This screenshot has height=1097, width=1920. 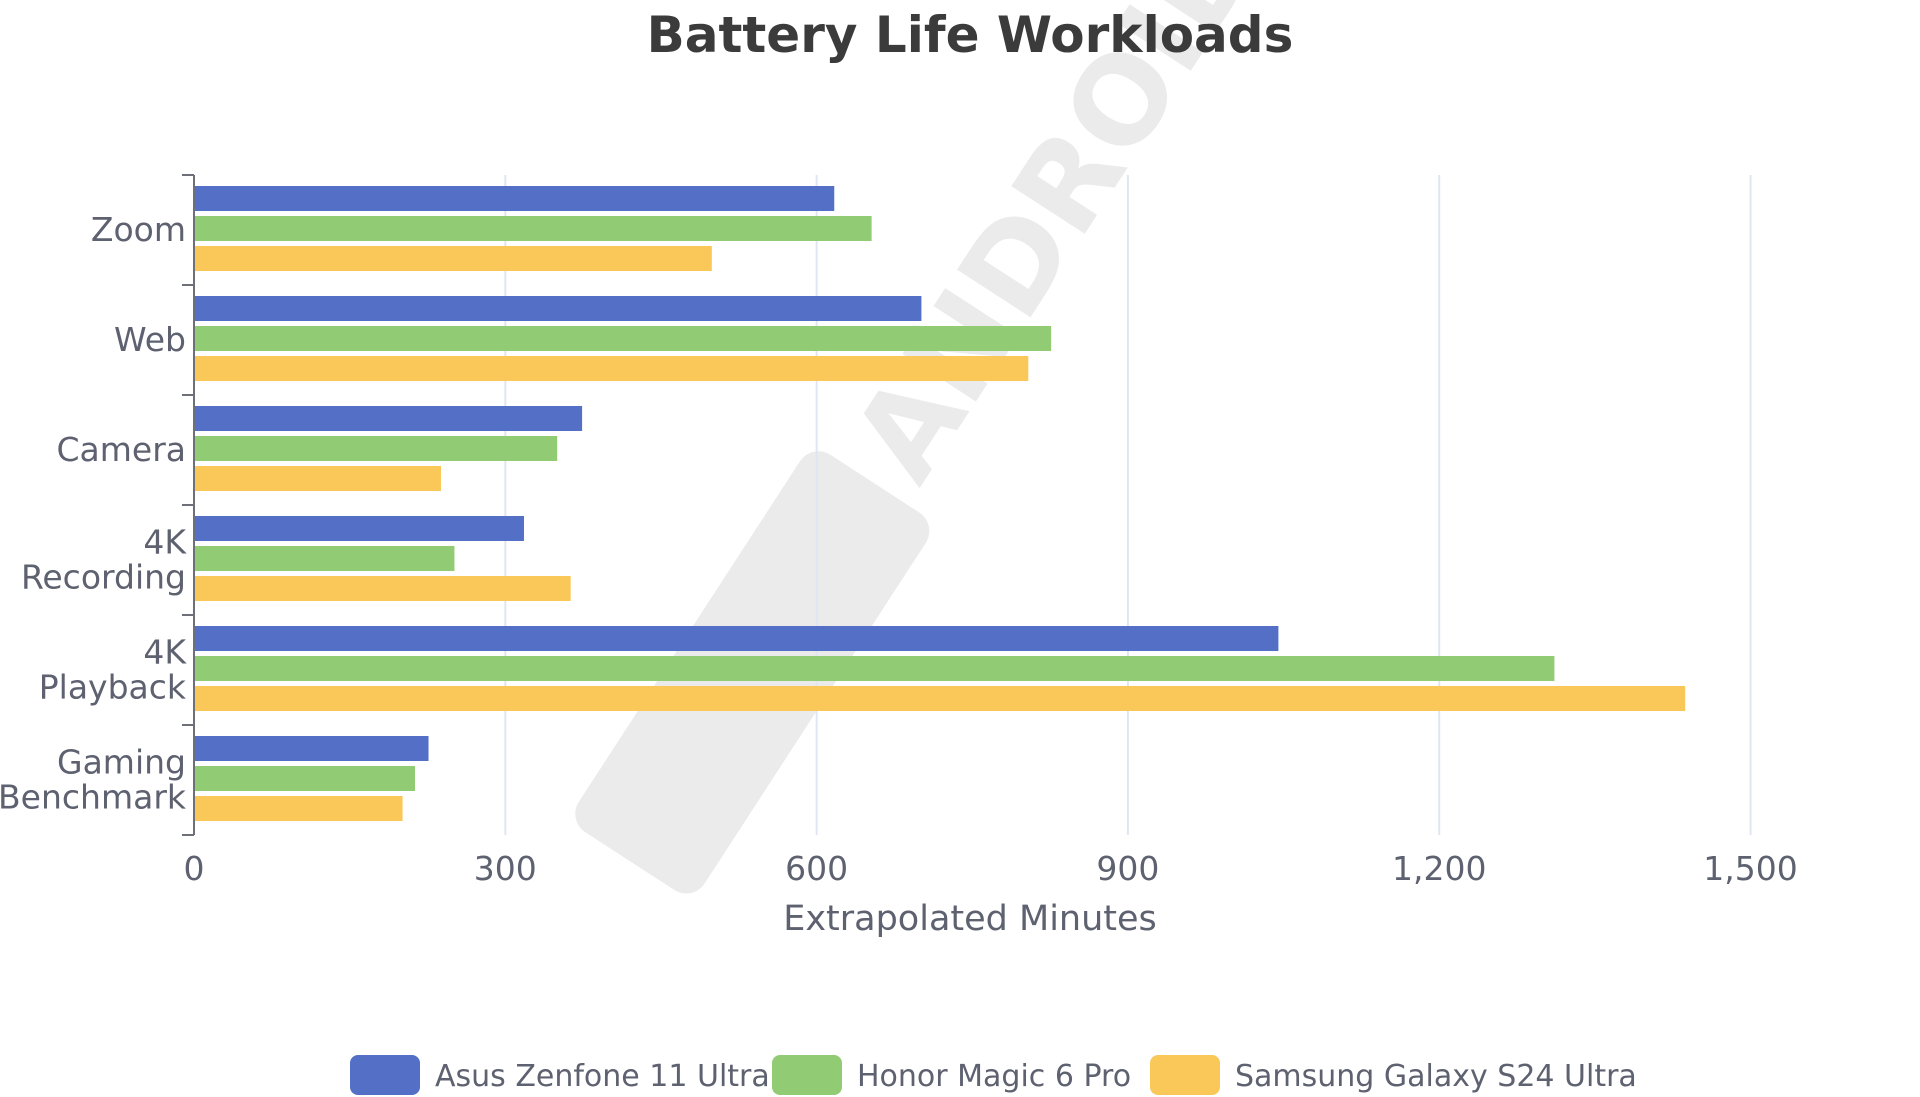 What do you see at coordinates (970, 919) in the screenshot?
I see `x-axis-title: Extrapolated Minutes` at bounding box center [970, 919].